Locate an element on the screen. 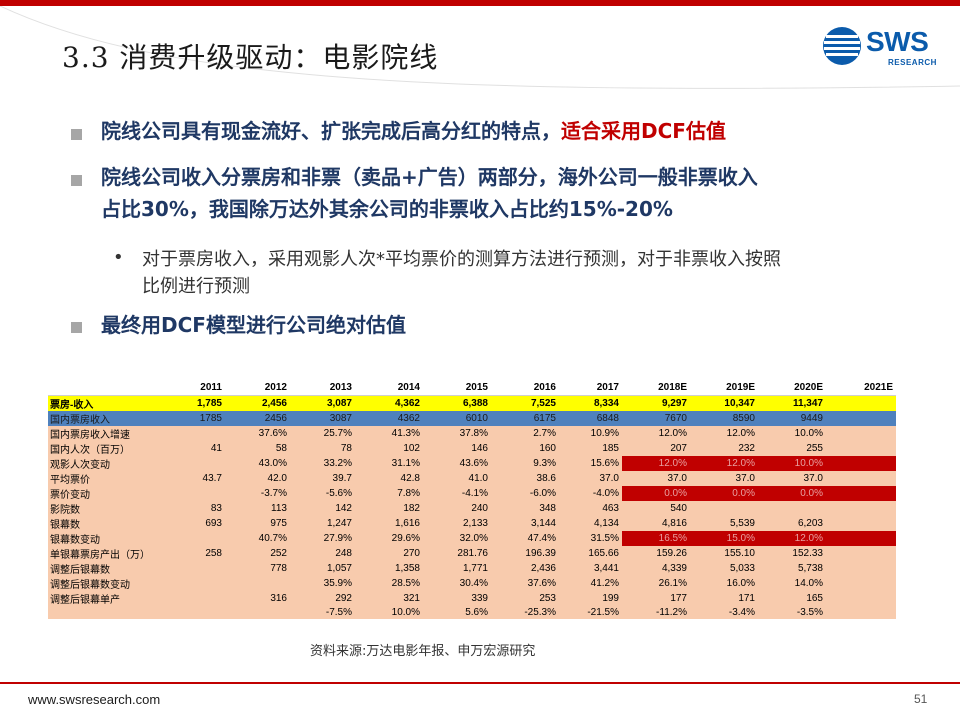  table-cell: 37.8% is located at coordinates (457, 433).